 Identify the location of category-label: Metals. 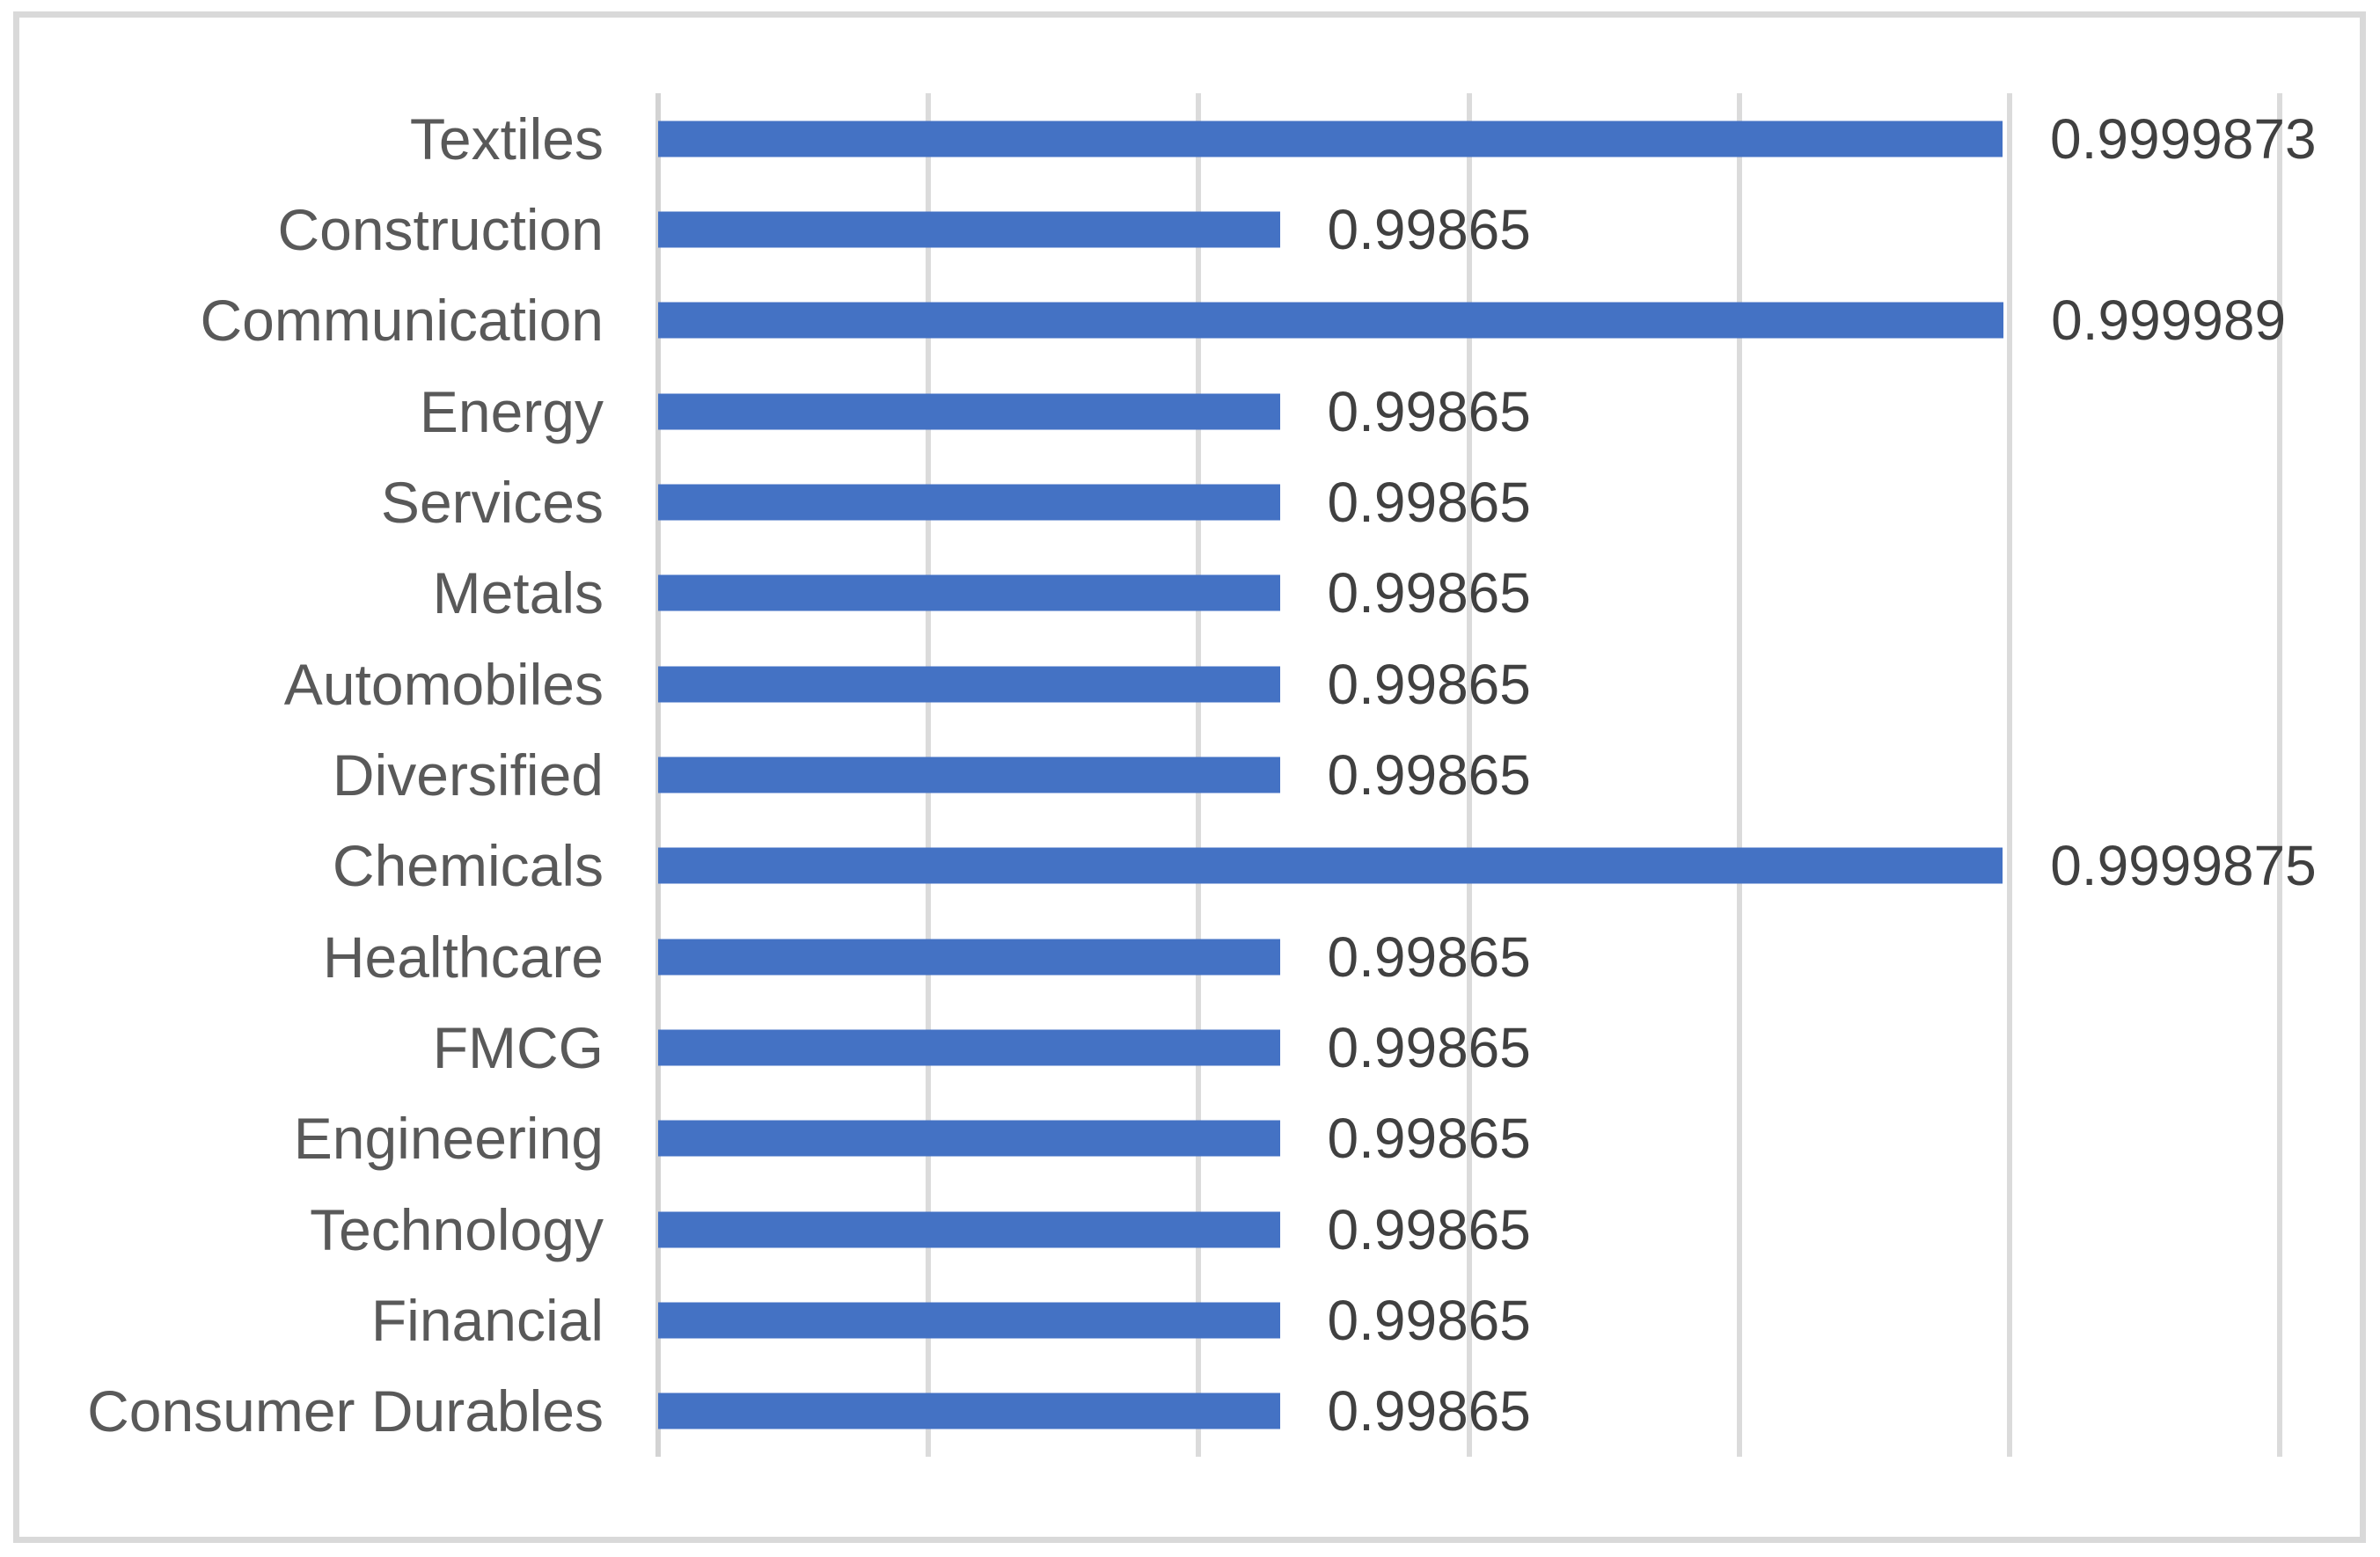
(518, 593).